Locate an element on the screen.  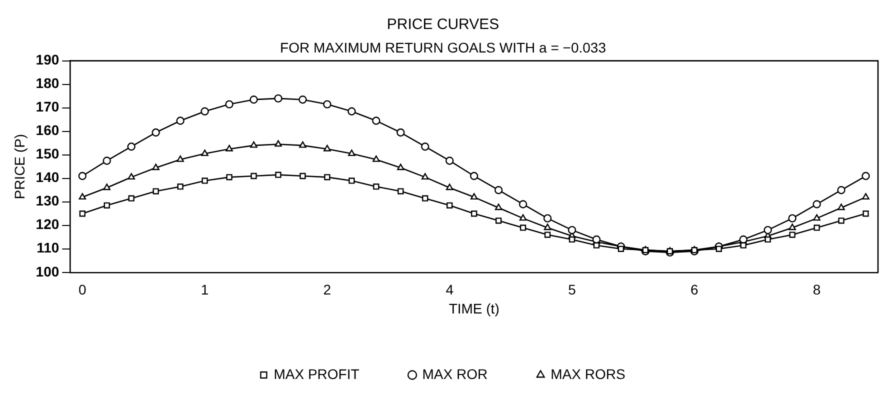
x-tick-label: 0 is located at coordinates (82, 290).